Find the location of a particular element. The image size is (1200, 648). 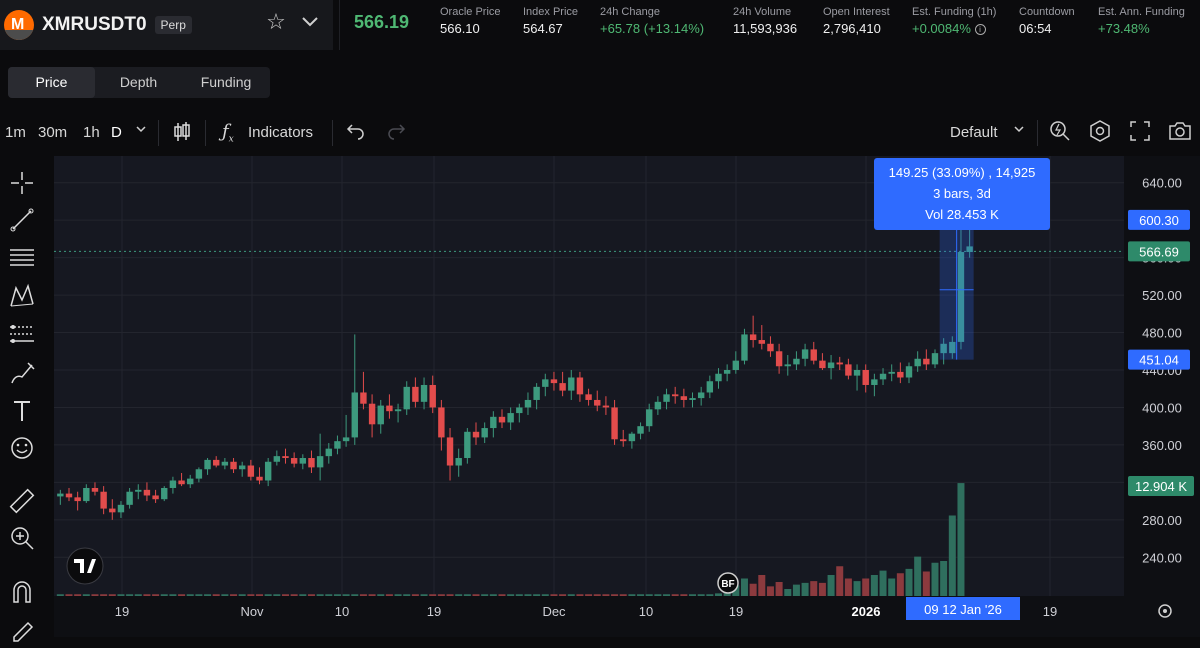

chevron-down-icon is located at coordinates (310, 21).